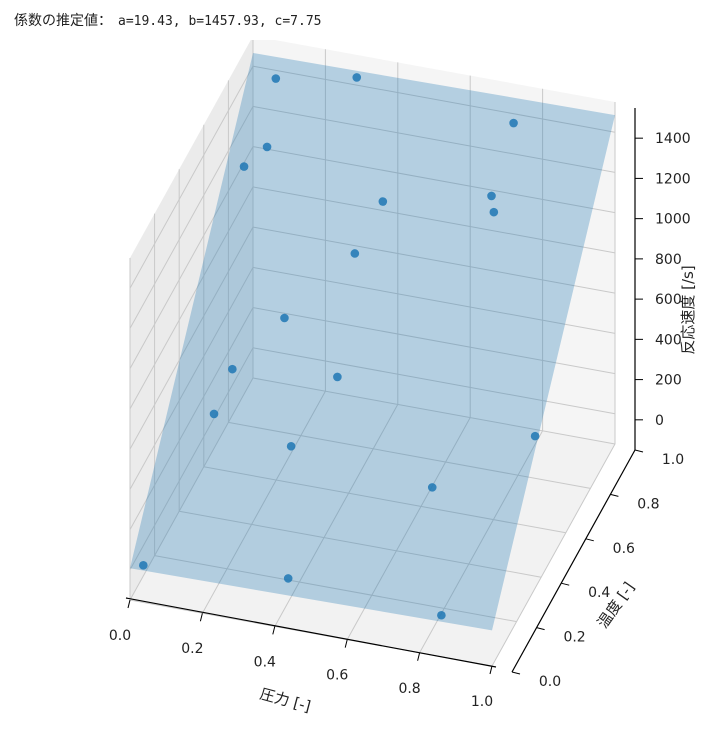 This screenshot has width=725, height=731. Describe the element at coordinates (265, 662) in the screenshot. I see `x-tick-label: 0.4` at that location.